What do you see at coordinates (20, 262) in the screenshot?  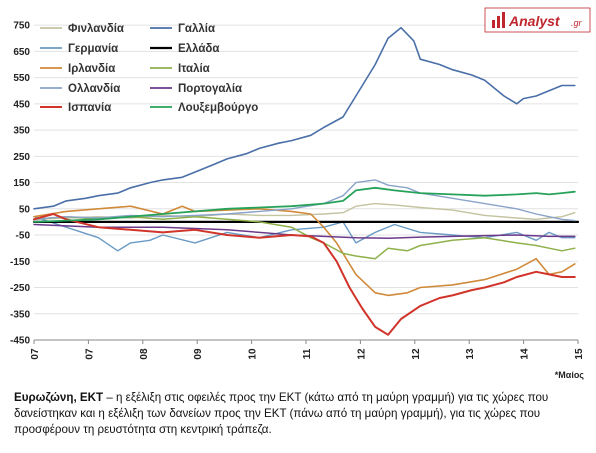 I see `y-tick-label: -150` at bounding box center [20, 262].